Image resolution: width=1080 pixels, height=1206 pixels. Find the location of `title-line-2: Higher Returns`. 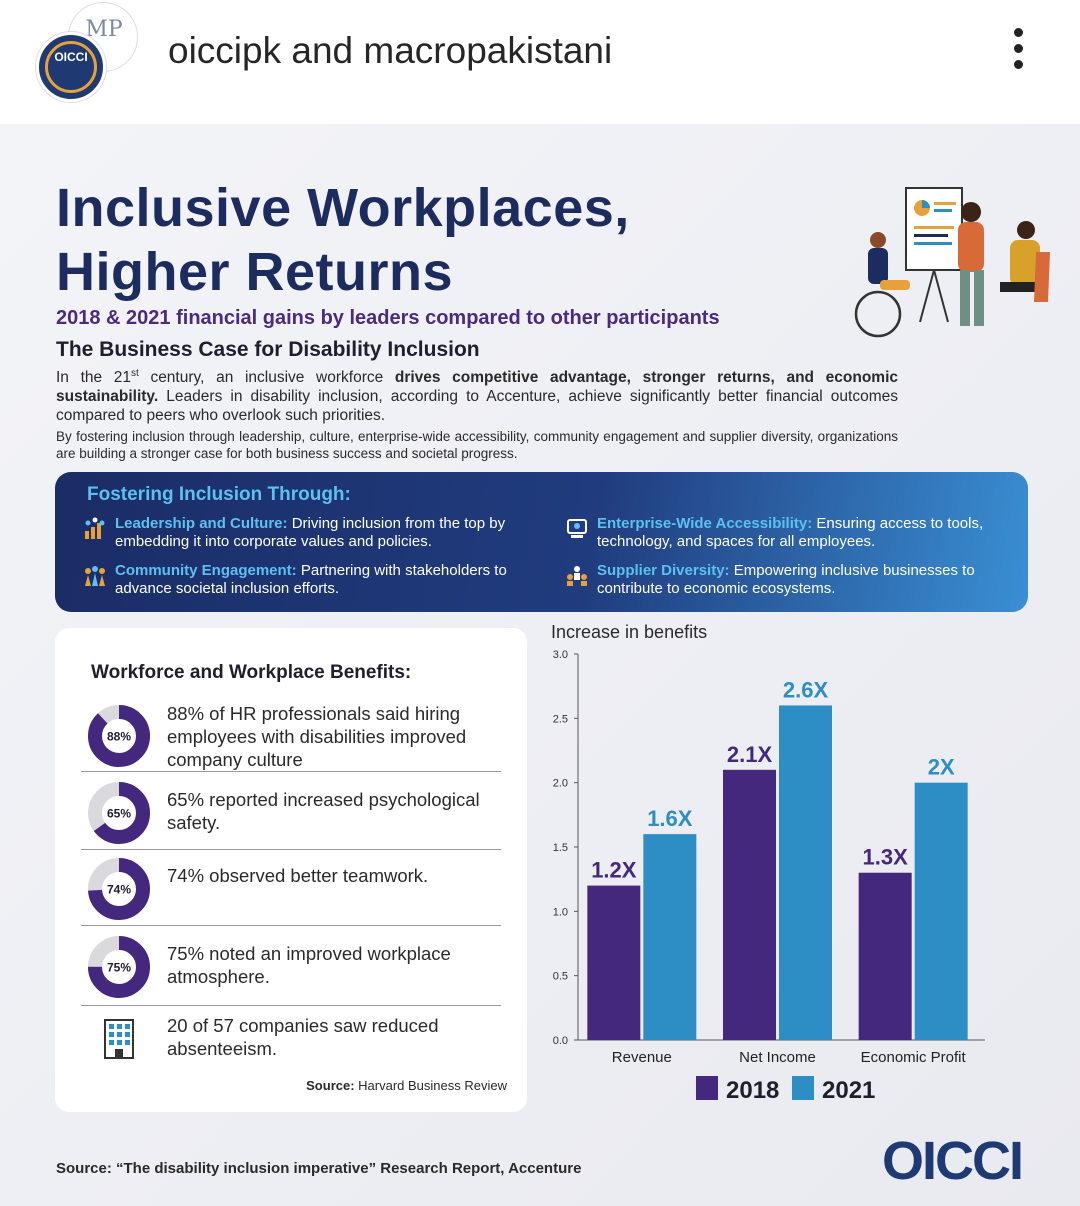

title-line-2: Higher Returns is located at coordinates (255, 272).